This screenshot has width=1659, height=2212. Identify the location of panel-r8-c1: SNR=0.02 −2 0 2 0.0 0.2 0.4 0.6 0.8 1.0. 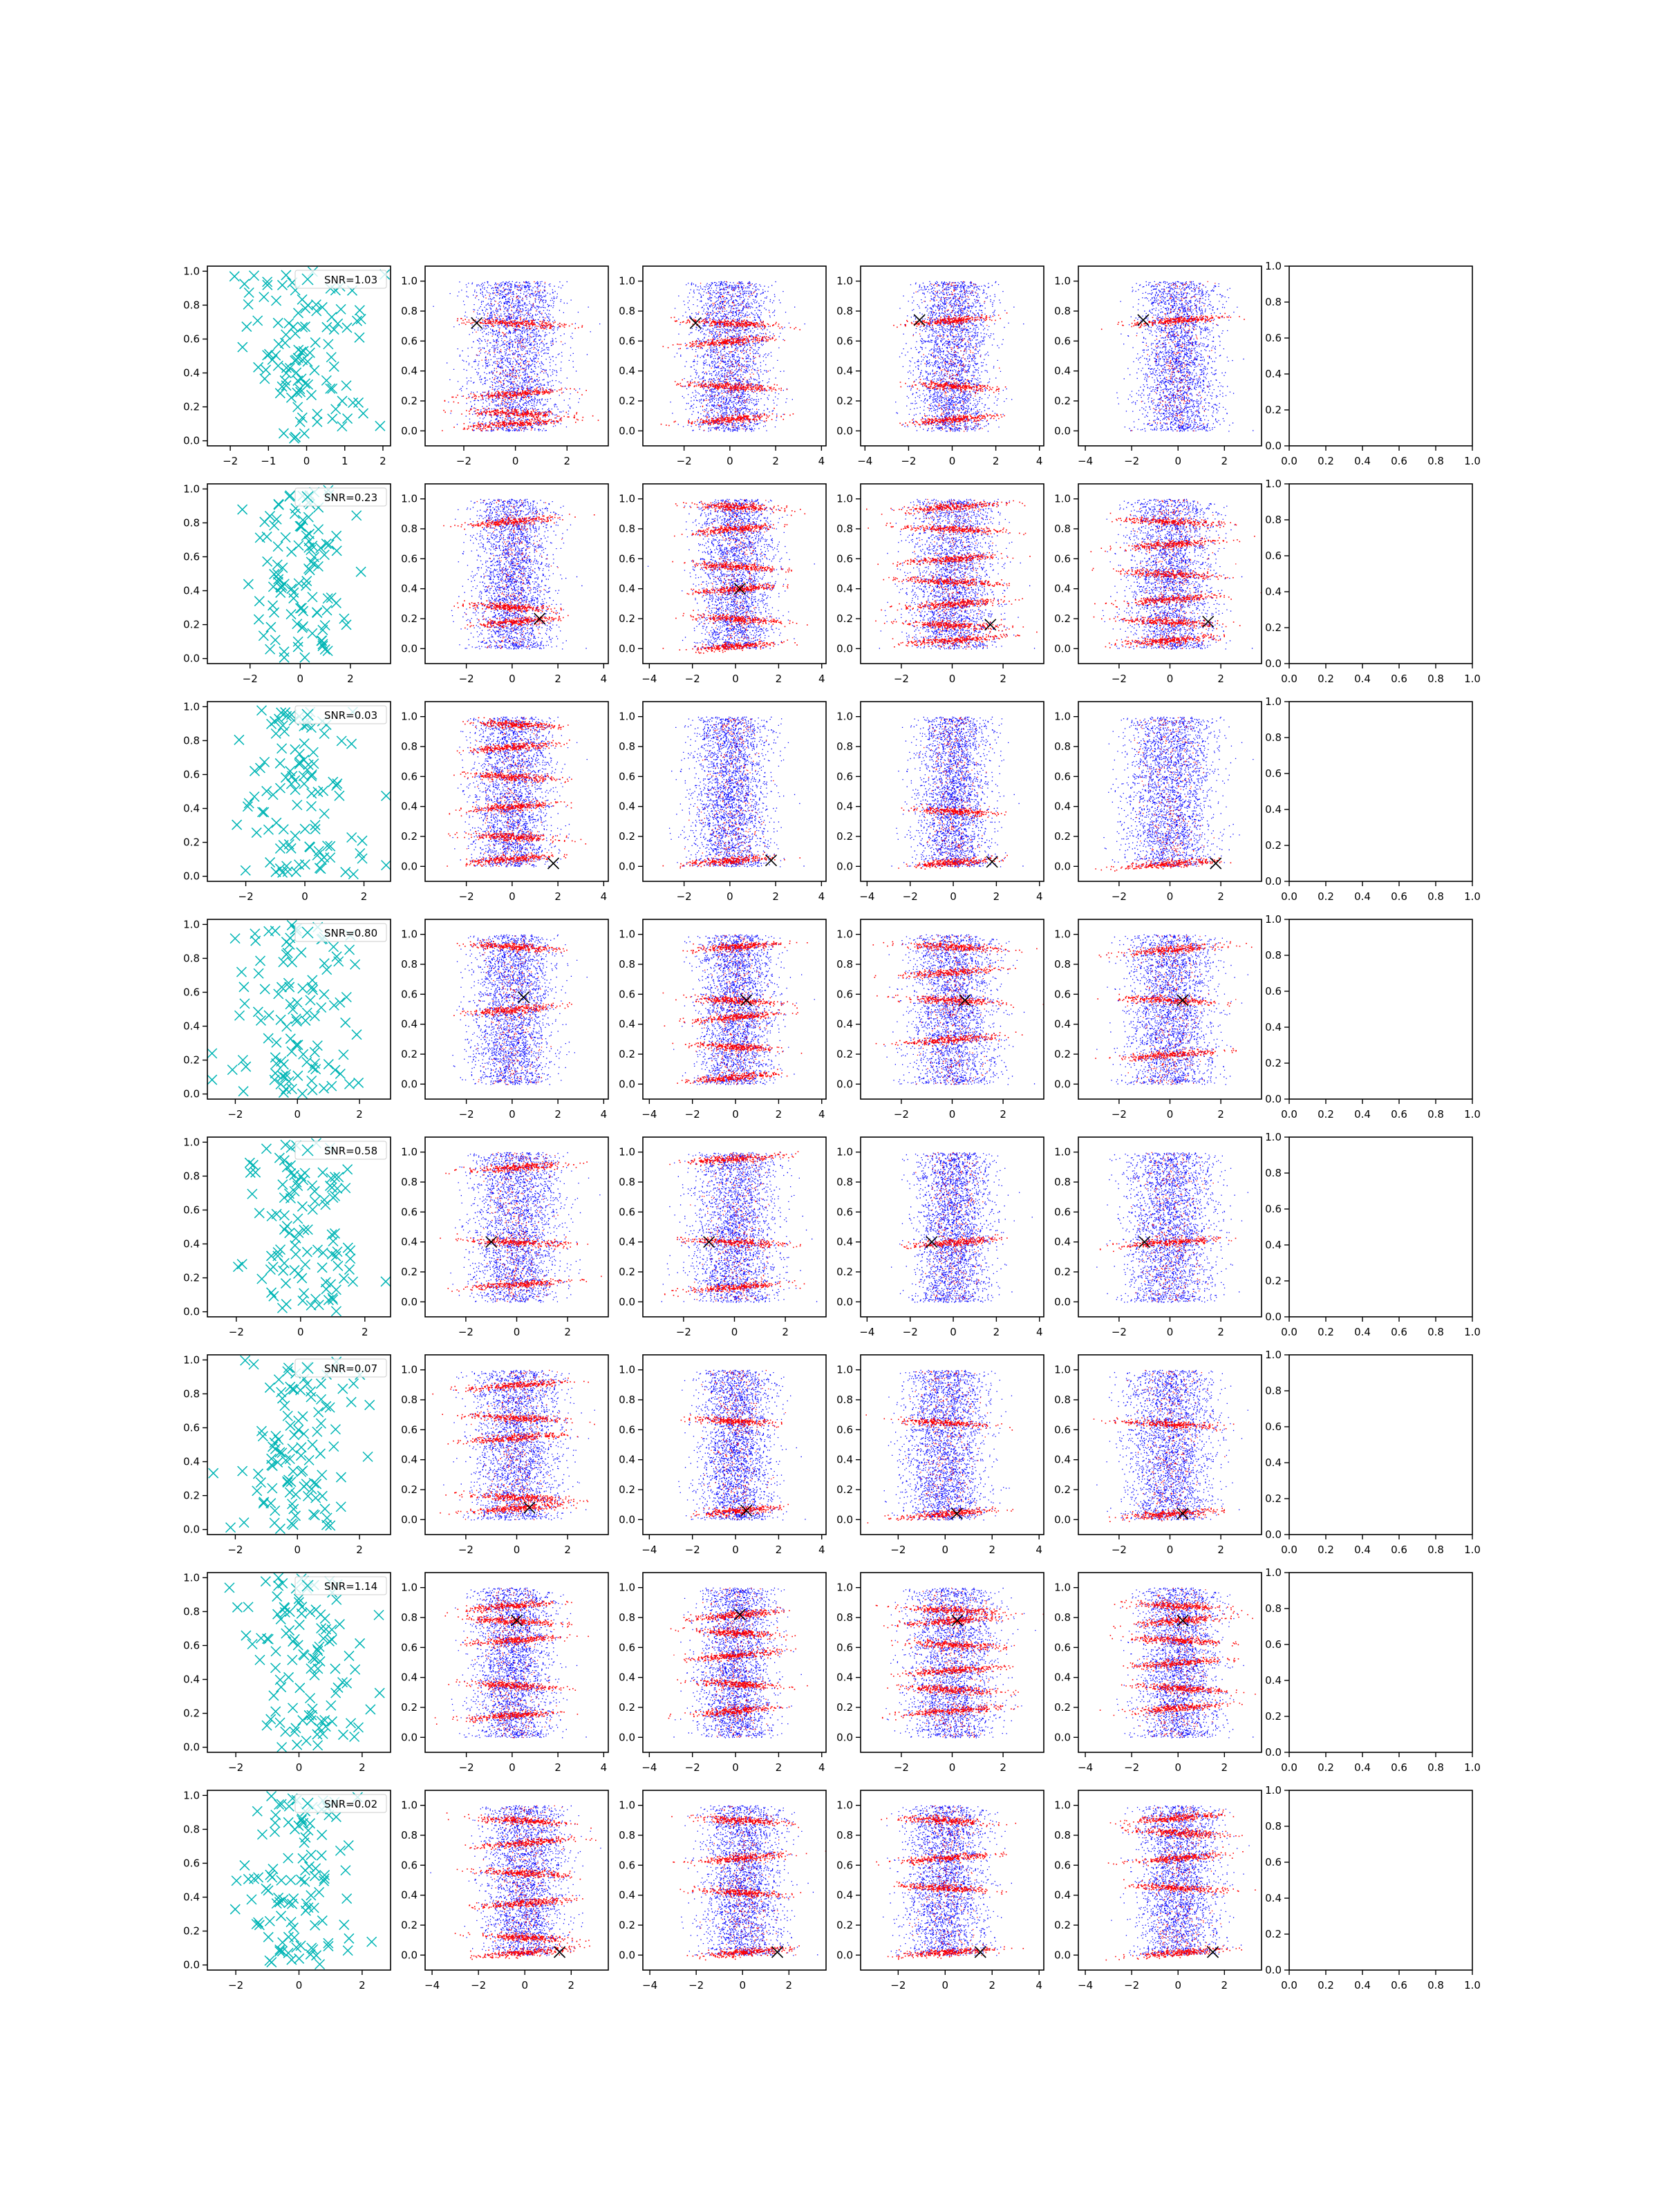
(287, 1890).